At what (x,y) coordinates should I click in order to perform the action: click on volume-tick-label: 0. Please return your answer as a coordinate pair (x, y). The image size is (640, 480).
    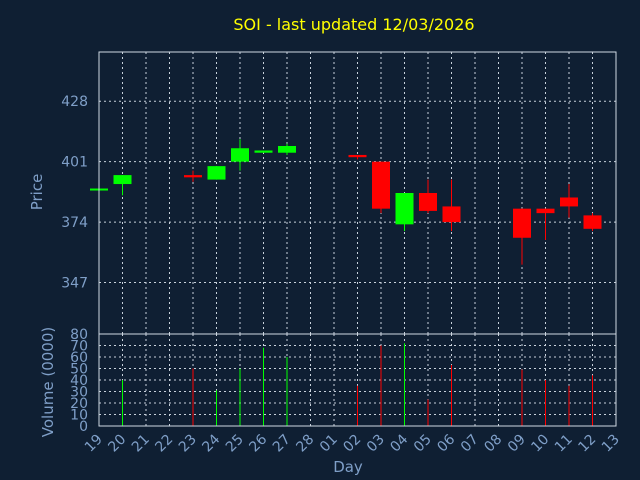
    Looking at the image, I should click on (83, 427).